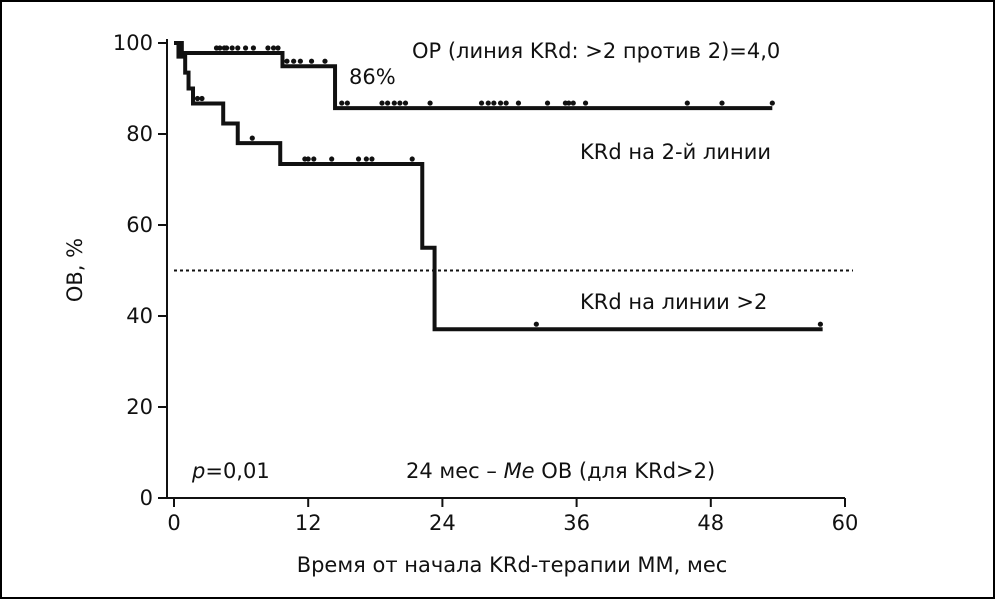  Describe the element at coordinates (237, 471) in the screenshot. I see `p-value: =0,01` at that location.